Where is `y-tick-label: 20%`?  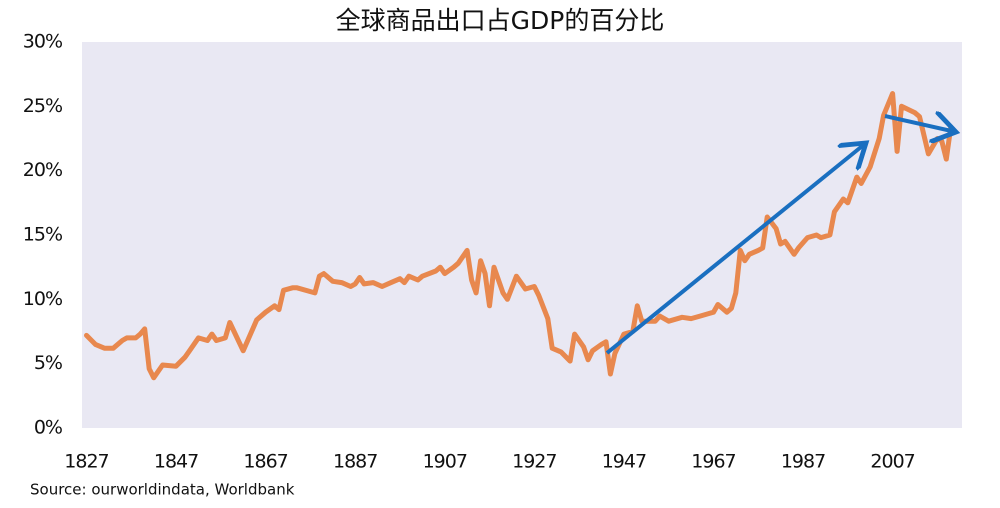 y-tick-label: 20% is located at coordinates (42, 170).